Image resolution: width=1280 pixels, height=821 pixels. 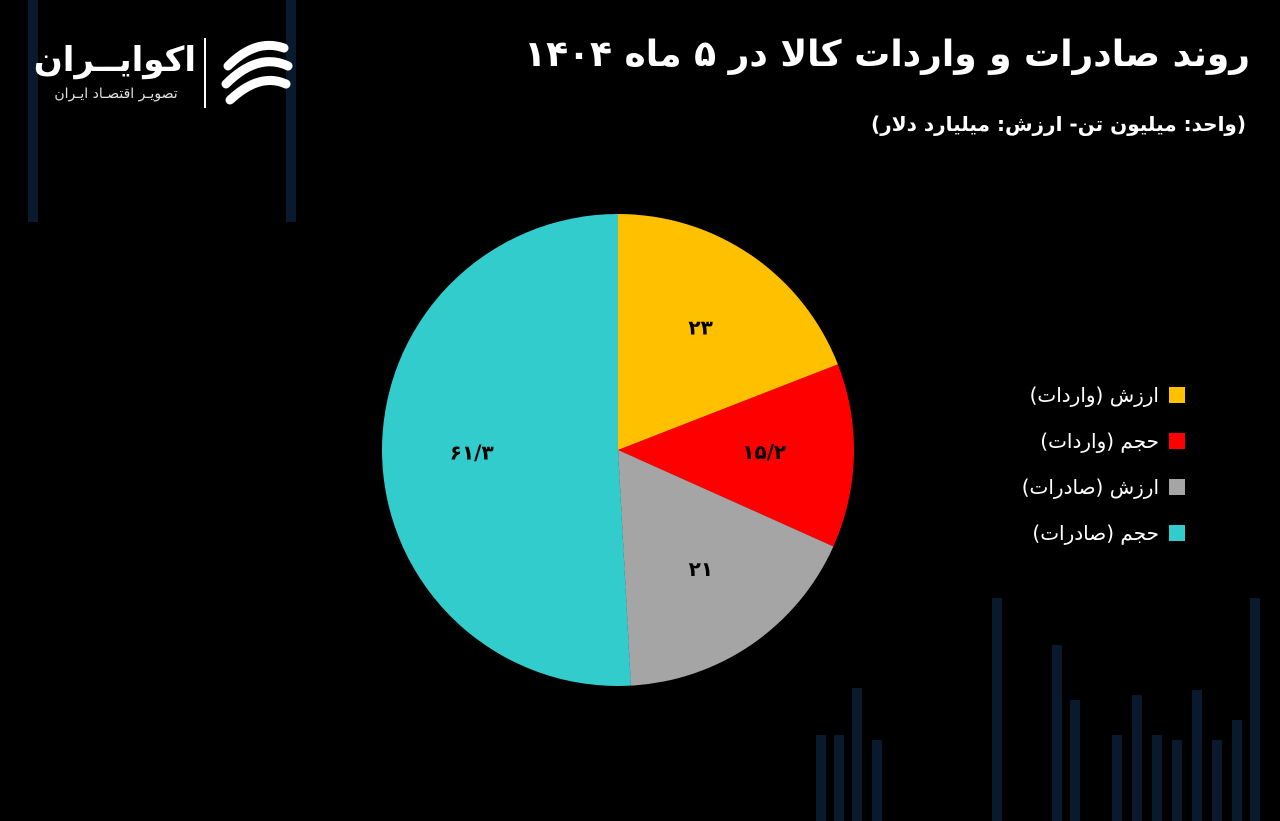 I want to click on brand-tagline: تصویـر اقتصـاد ایـران, so click(x=116, y=94).